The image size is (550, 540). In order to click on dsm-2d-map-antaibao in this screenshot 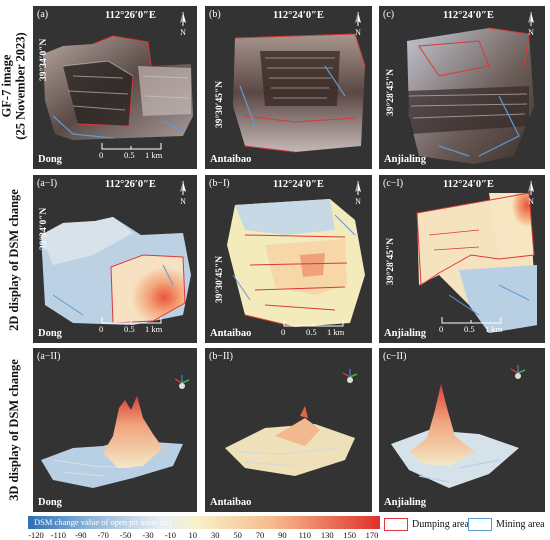, I will do `click(296, 263)`.